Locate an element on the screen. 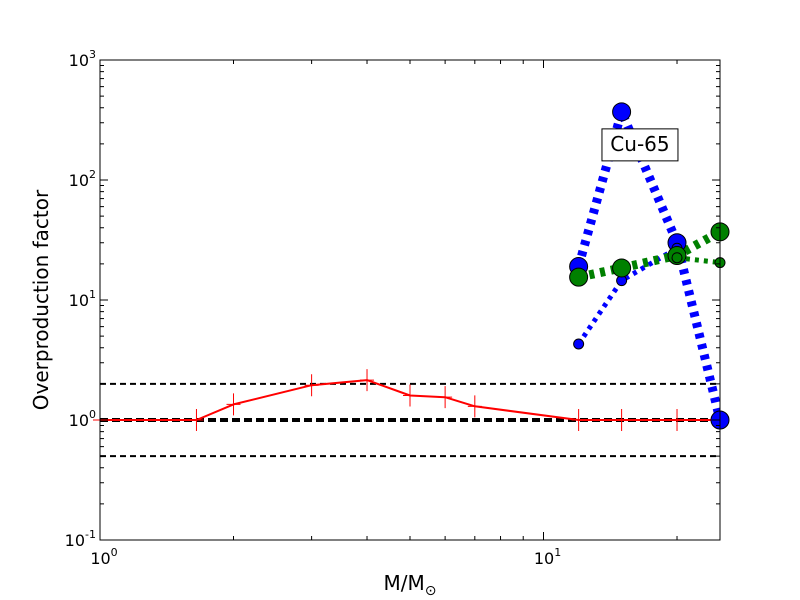  y-tick-label: 10⁻¹ is located at coordinates (80, 539).